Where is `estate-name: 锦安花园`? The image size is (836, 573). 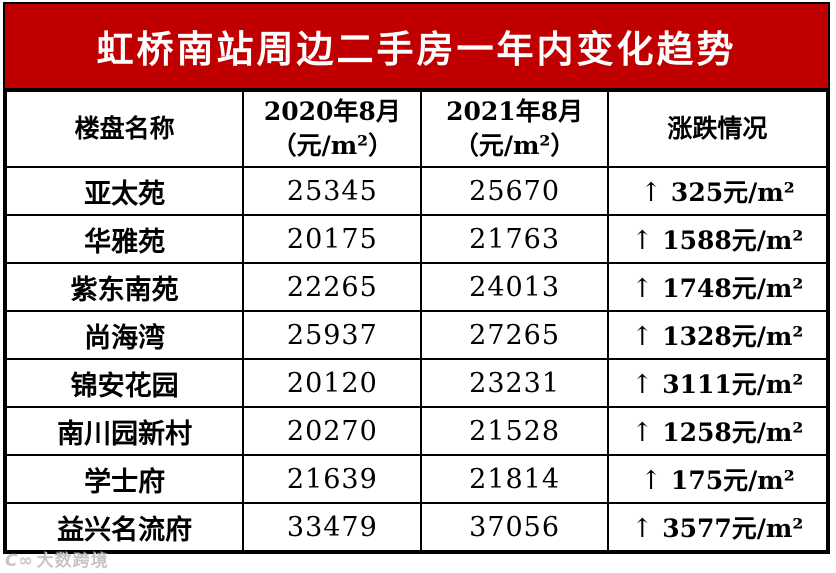
estate-name: 锦安花园 is located at coordinates (124, 383).